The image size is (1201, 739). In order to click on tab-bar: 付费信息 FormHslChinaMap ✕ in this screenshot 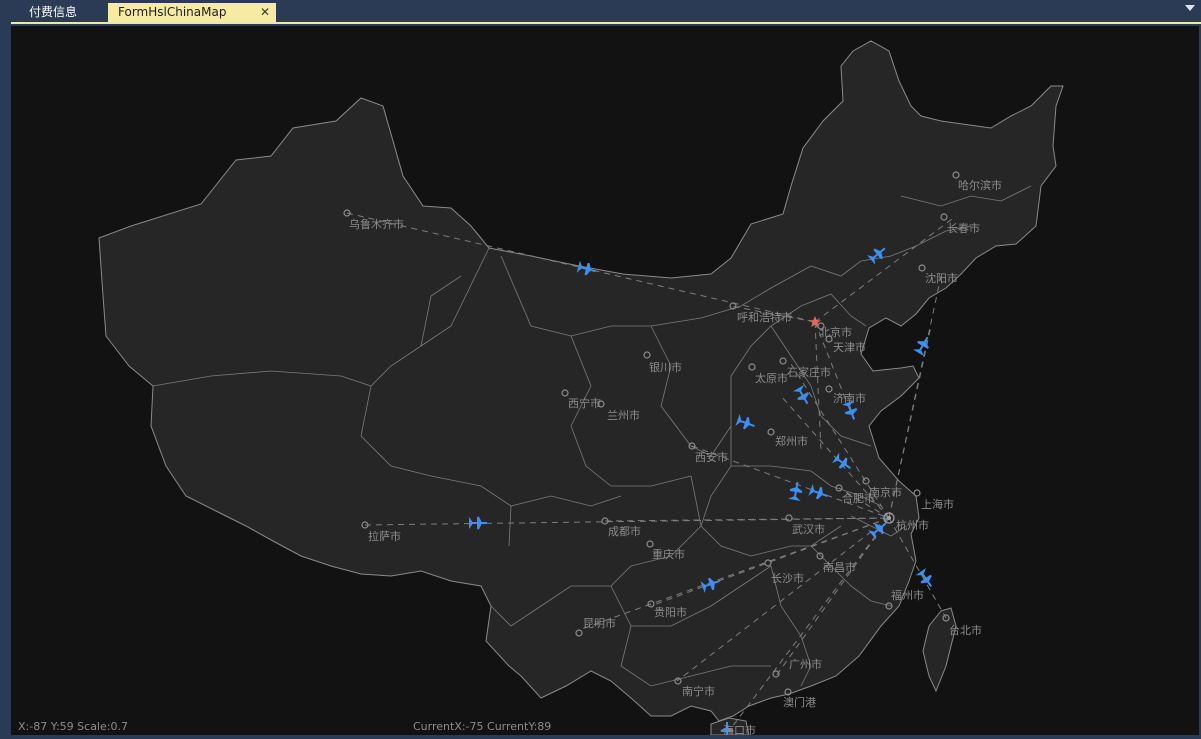, I will do `click(600, 12)`.